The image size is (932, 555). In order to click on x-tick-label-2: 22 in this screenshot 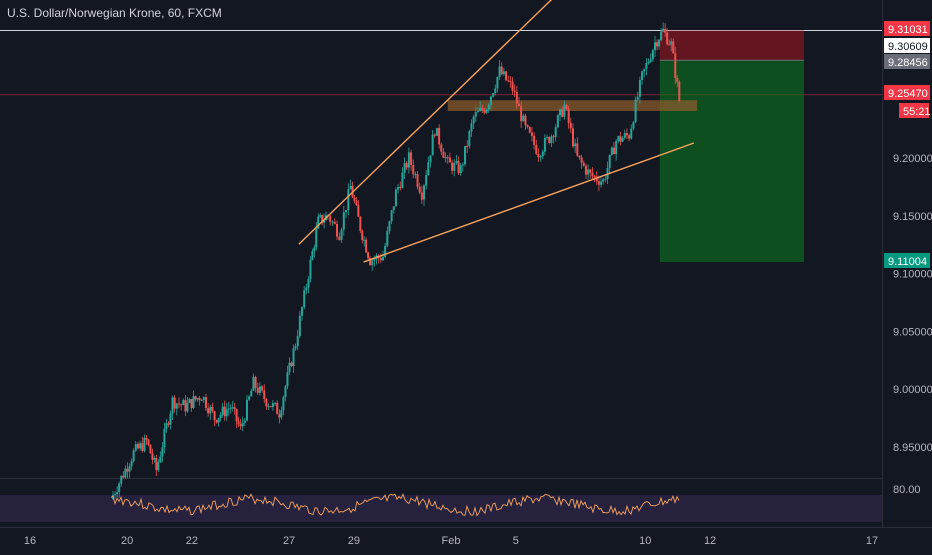, I will do `click(192, 541)`.